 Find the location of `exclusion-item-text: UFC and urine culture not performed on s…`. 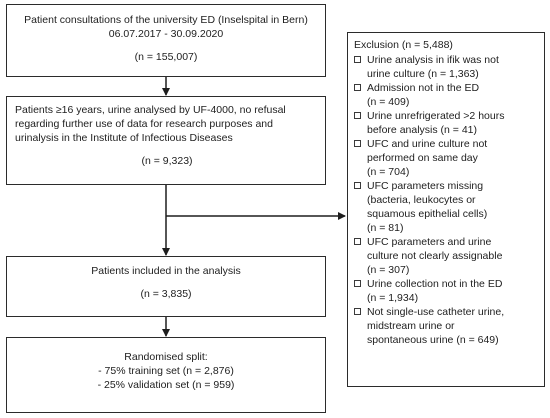

exclusion-item-text: UFC and urine culture not performed on s… is located at coordinates (427, 158).